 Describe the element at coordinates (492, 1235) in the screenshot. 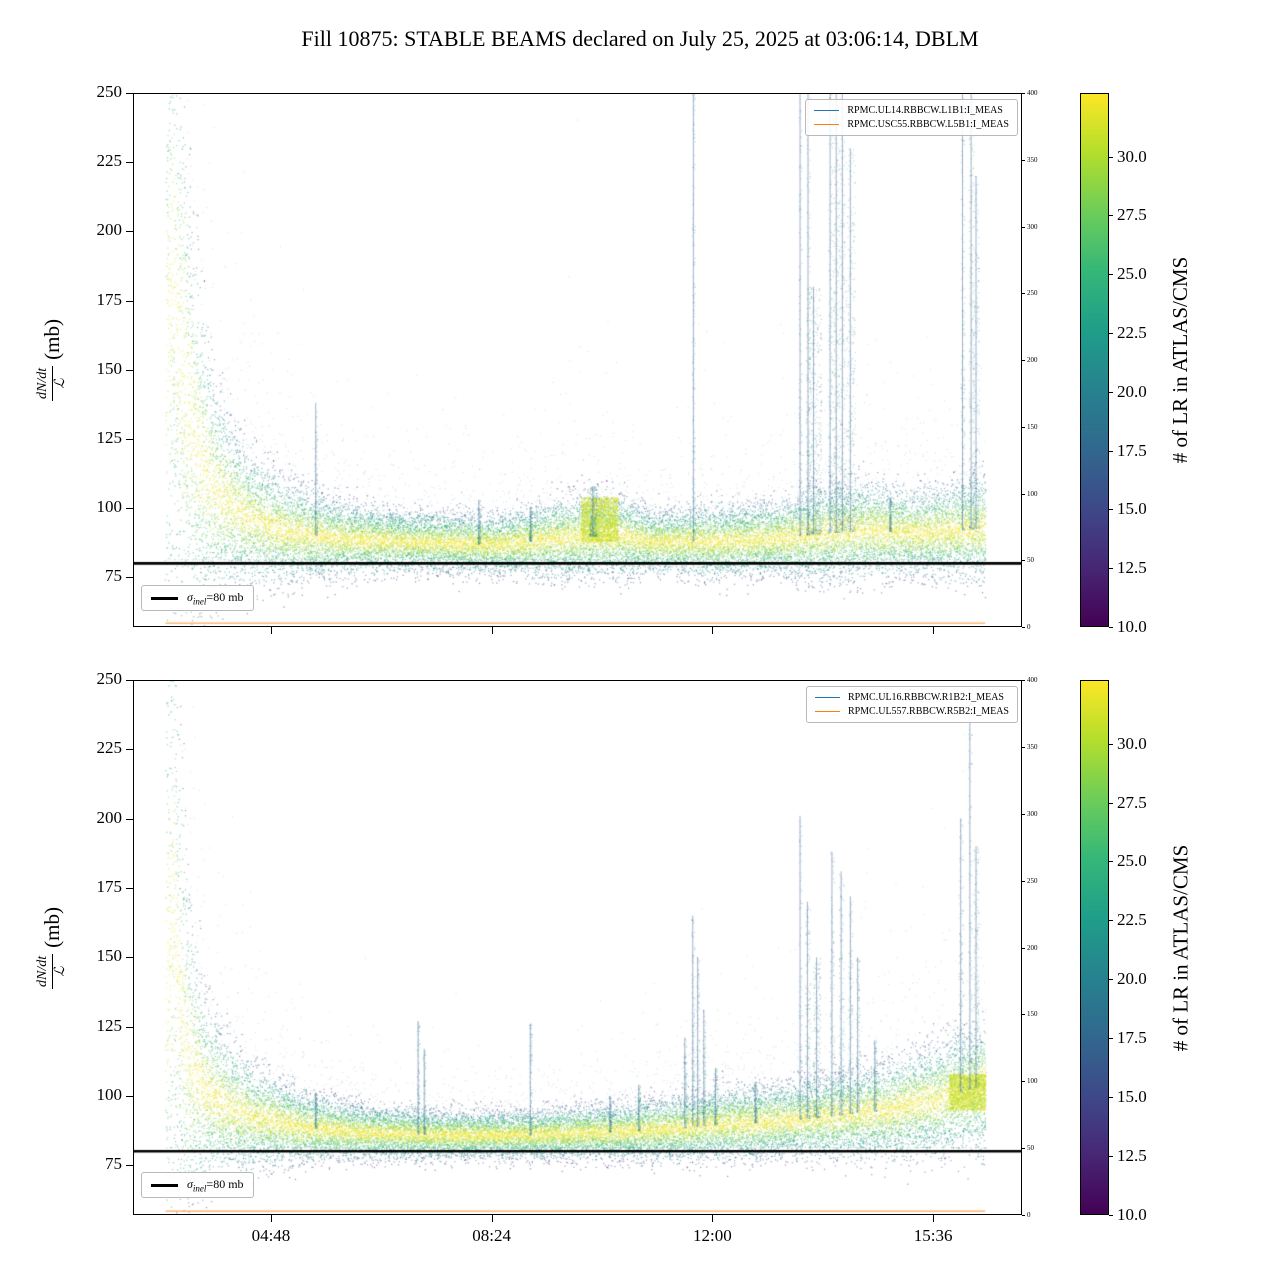

I see `x-tick-label: 08:24` at that location.